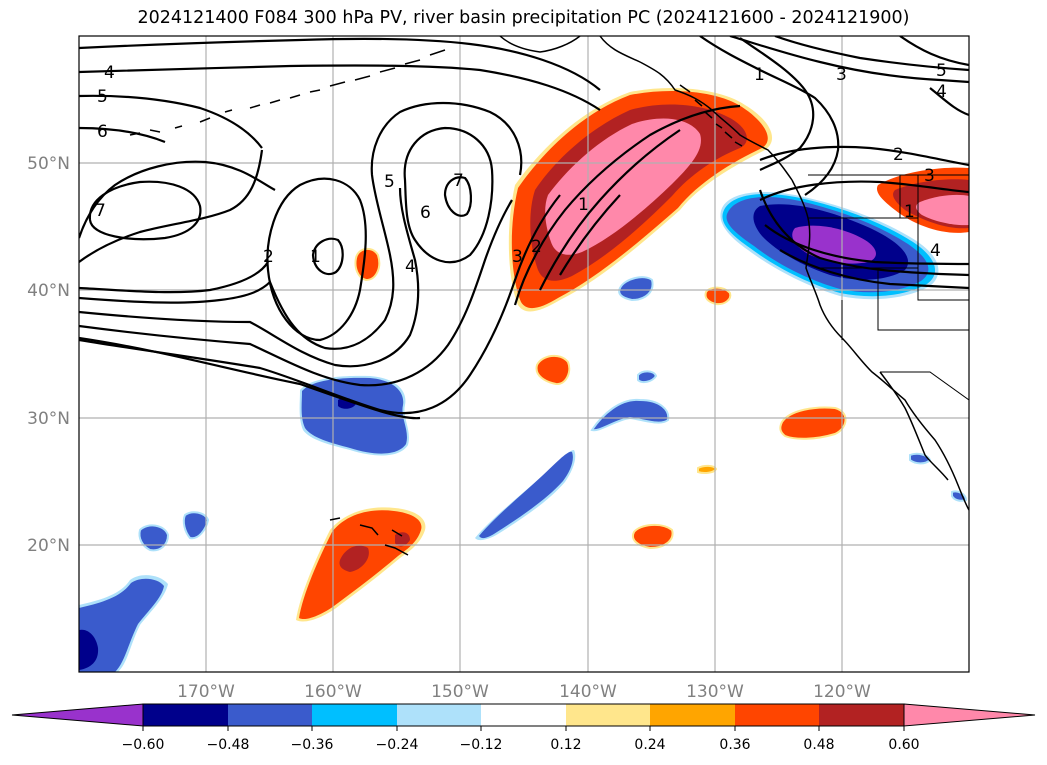 The height and width of the screenshot is (765, 1047). Describe the element at coordinates (48, 355) in the screenshot. I see `latitude-axis: 50°N 40°N 30°N 20°N` at that location.